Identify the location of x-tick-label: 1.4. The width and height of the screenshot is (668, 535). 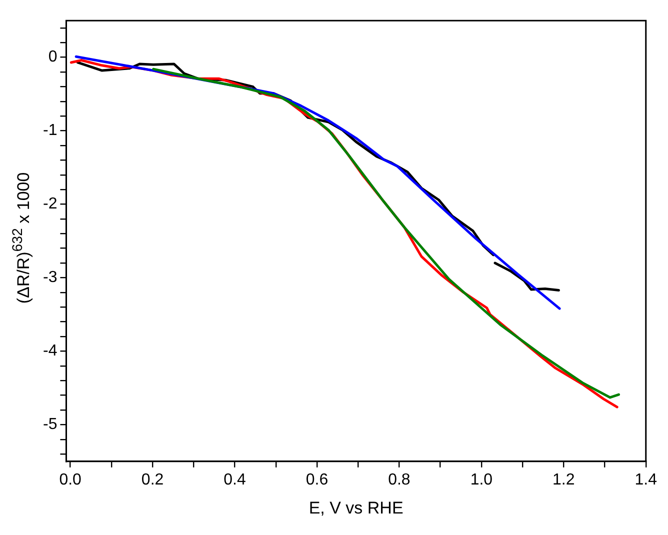
(646, 479).